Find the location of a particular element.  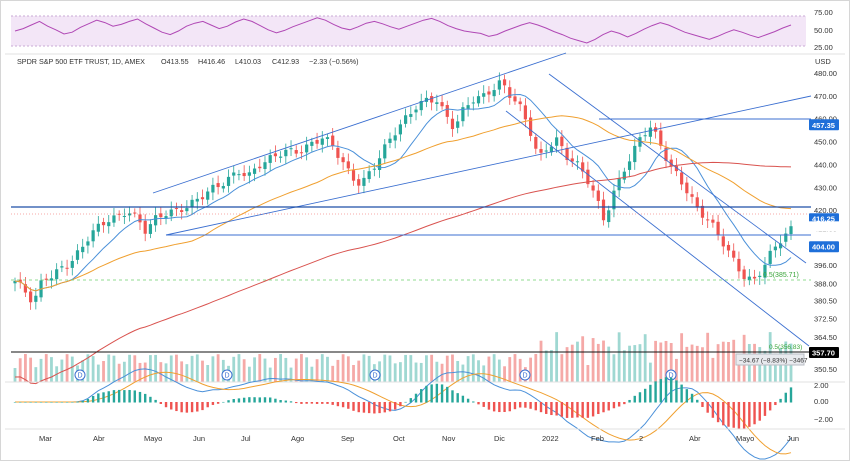

price-tick: 350.50 is located at coordinates (825, 369).